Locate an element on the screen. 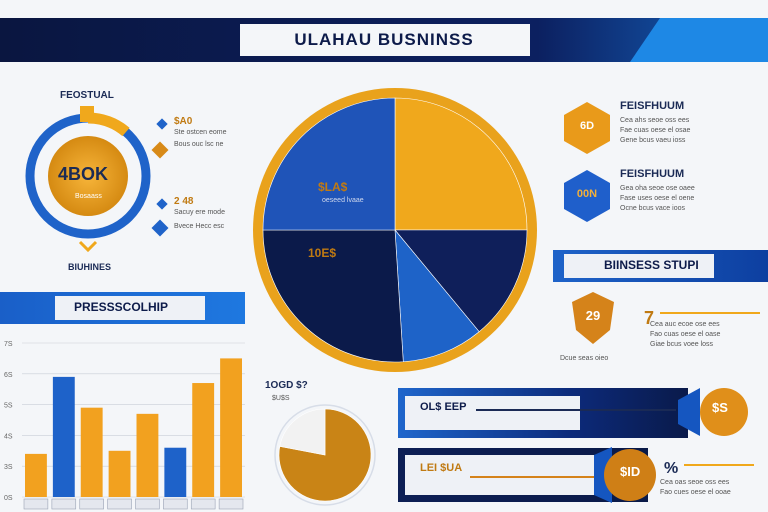 Image resolution: width=768 pixels, height=512 pixels. pie-label-b: 10E$ is located at coordinates (322, 253).